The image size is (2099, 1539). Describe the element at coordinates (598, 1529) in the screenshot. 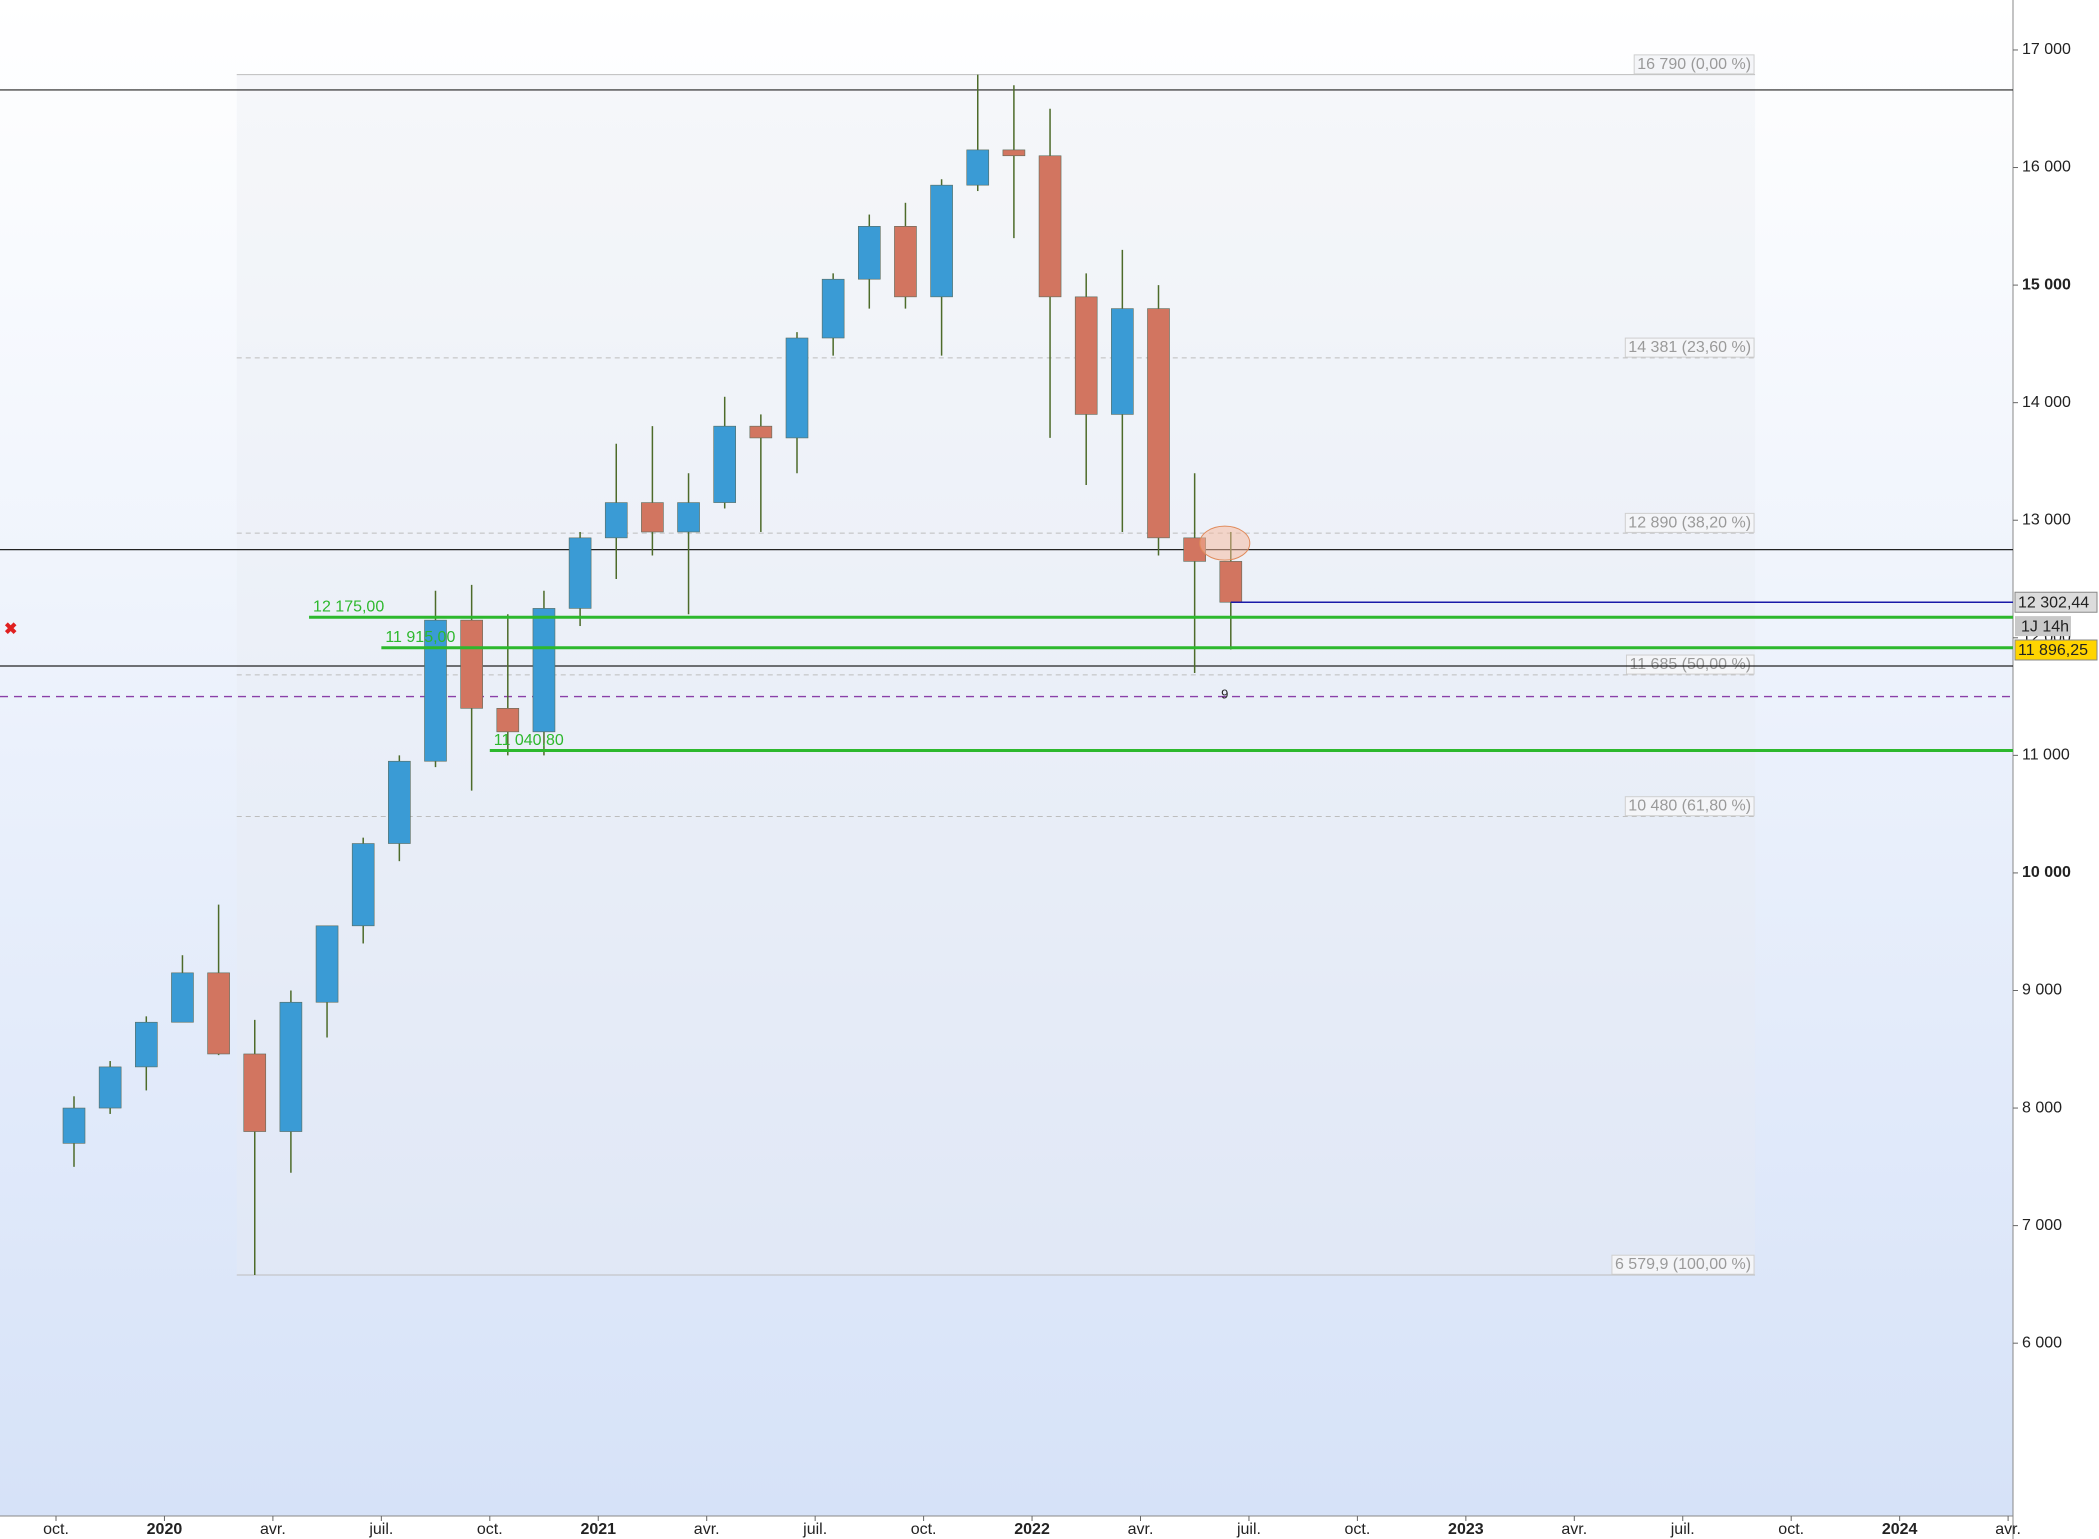

I see `x-tick-label: 2021` at that location.